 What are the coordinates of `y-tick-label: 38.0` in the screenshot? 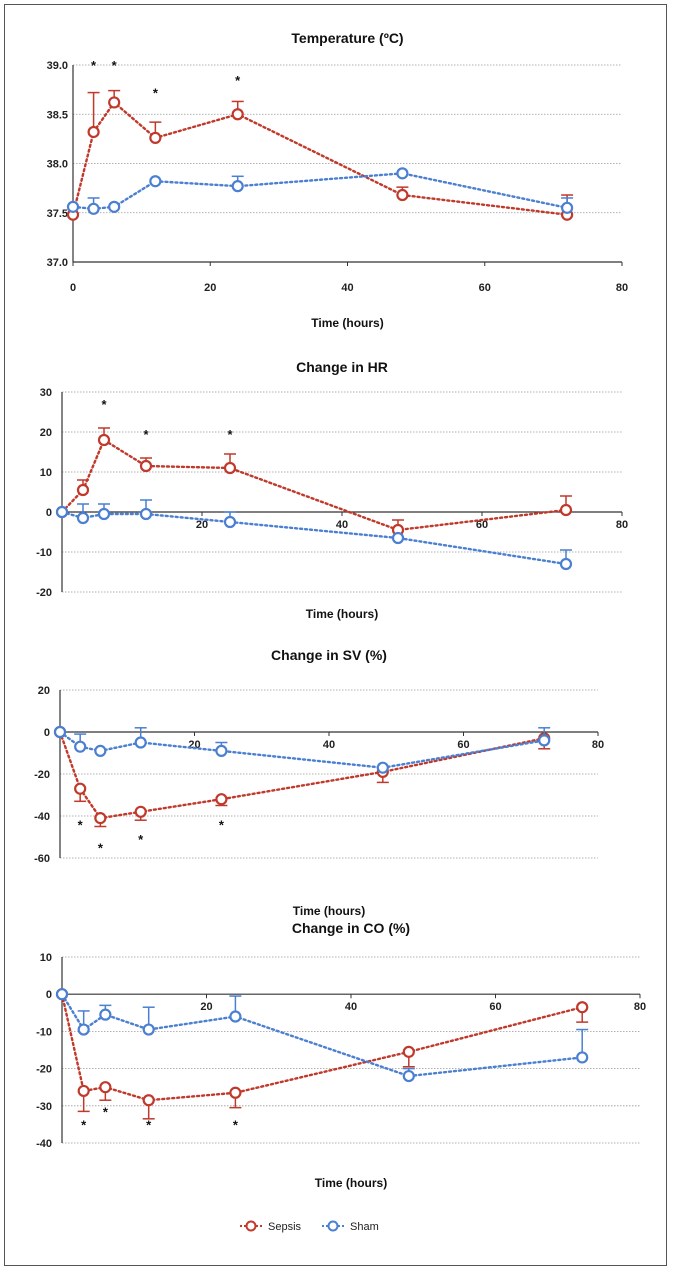 It's located at (57, 165).